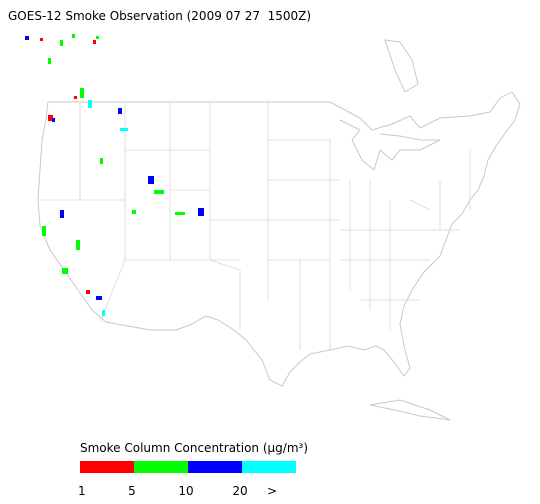  Describe the element at coordinates (82, 491) in the screenshot. I see `colorbar-label: 1` at that location.